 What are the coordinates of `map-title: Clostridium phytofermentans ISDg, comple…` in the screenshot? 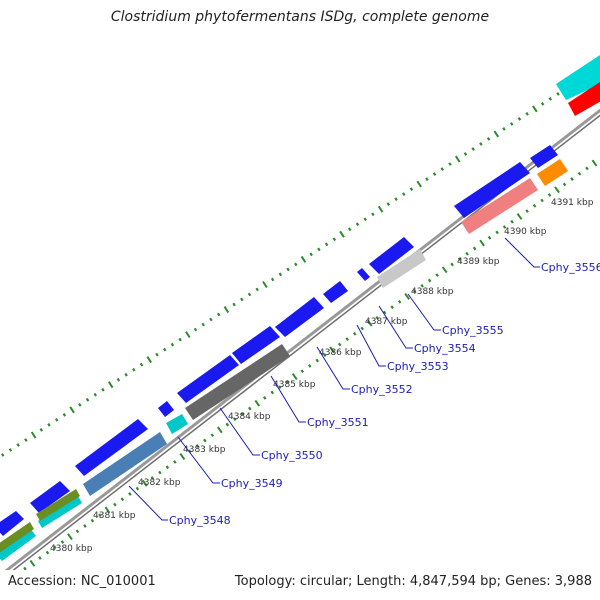 It's located at (300, 17).